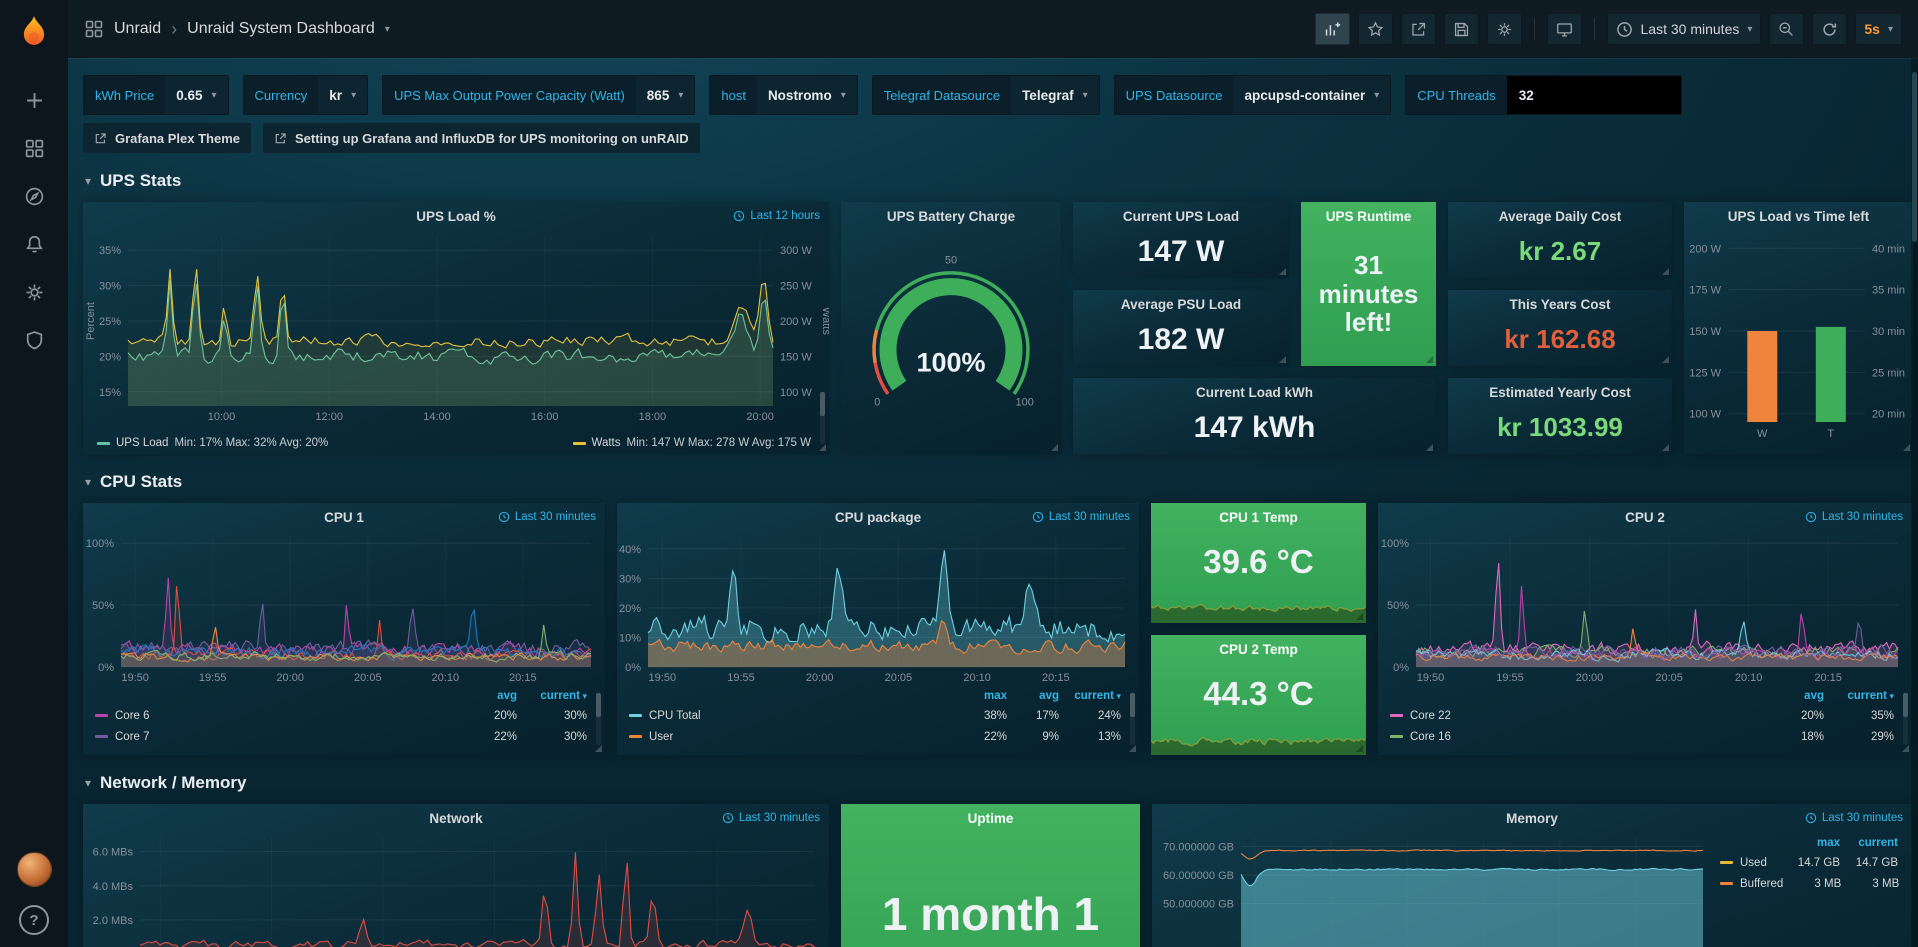 The width and height of the screenshot is (1918, 947). I want to click on legend-series-name: Watts, so click(606, 443).